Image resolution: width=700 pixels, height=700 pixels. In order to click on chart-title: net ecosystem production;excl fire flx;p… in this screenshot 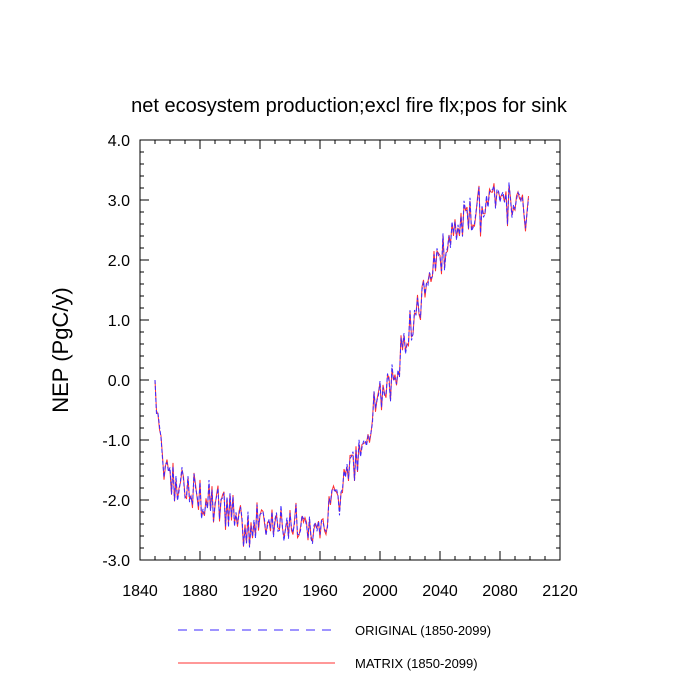, I will do `click(349, 106)`.